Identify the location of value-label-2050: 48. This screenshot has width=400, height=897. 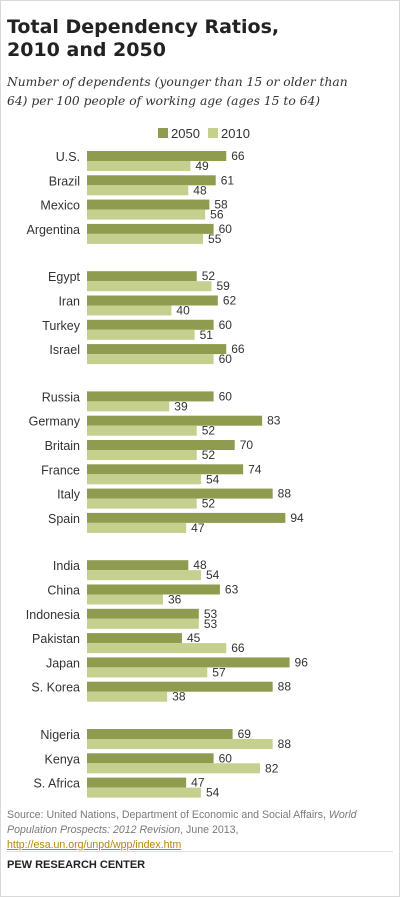
(200, 565).